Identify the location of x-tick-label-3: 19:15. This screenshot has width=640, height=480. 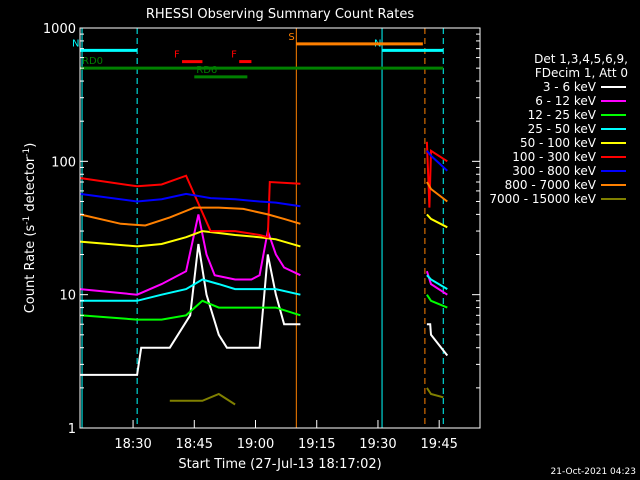
(316, 444).